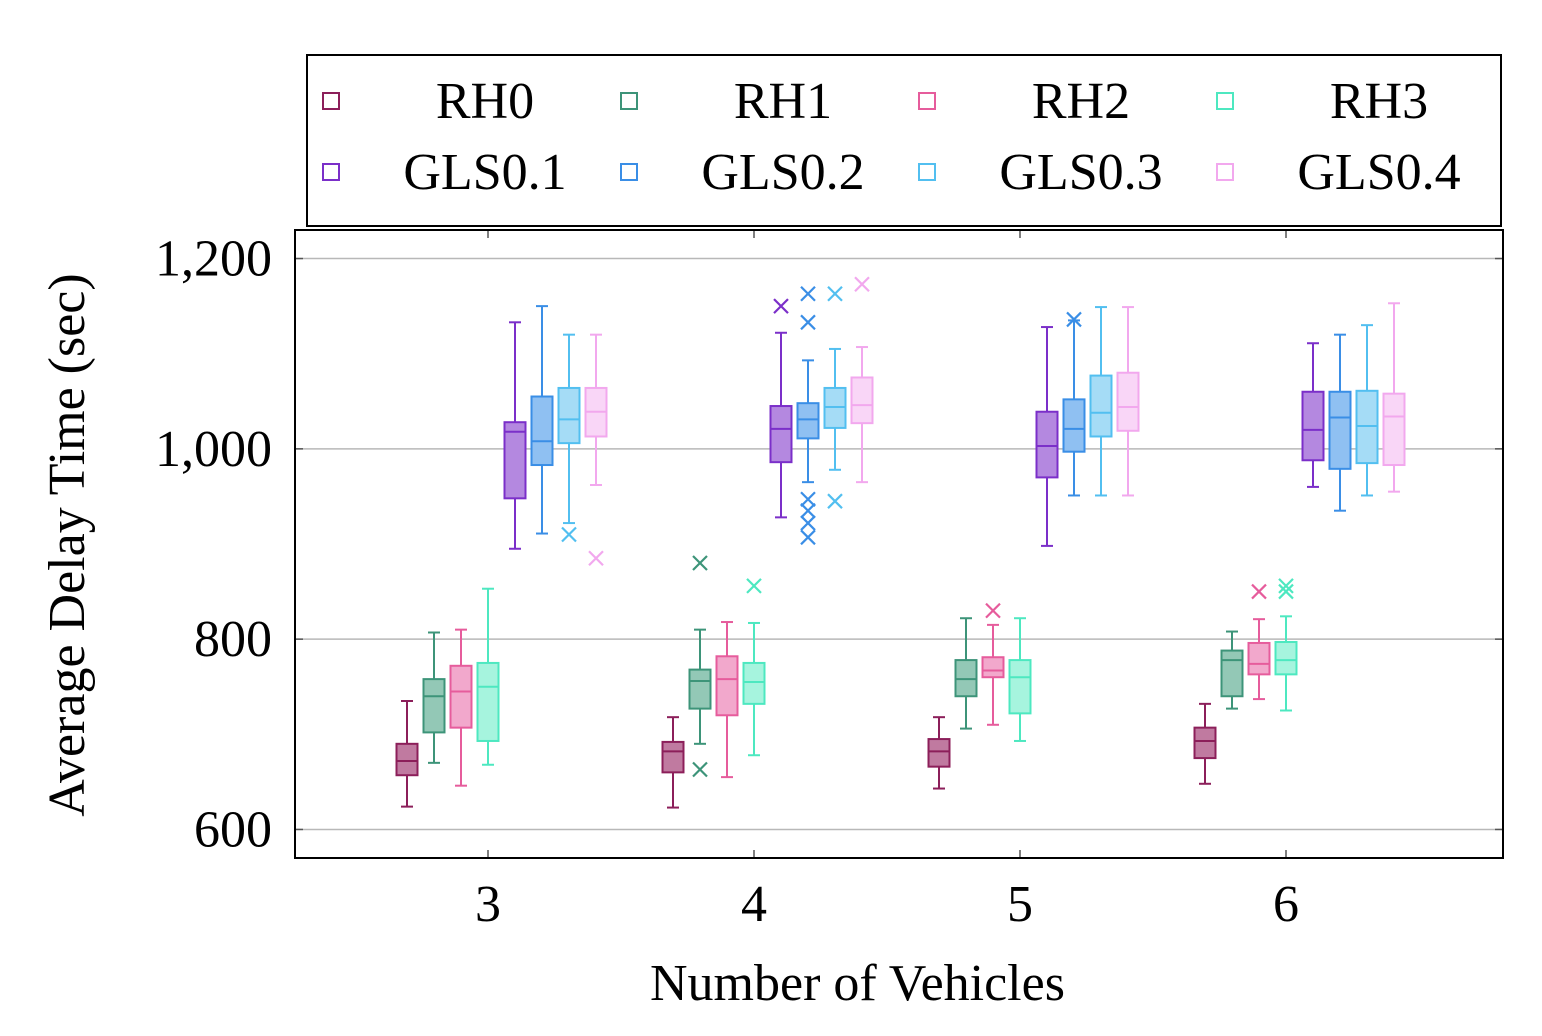 The image size is (1542, 1036). Describe the element at coordinates (1379, 172) in the screenshot. I see `legend-label: GLS0.4` at that location.